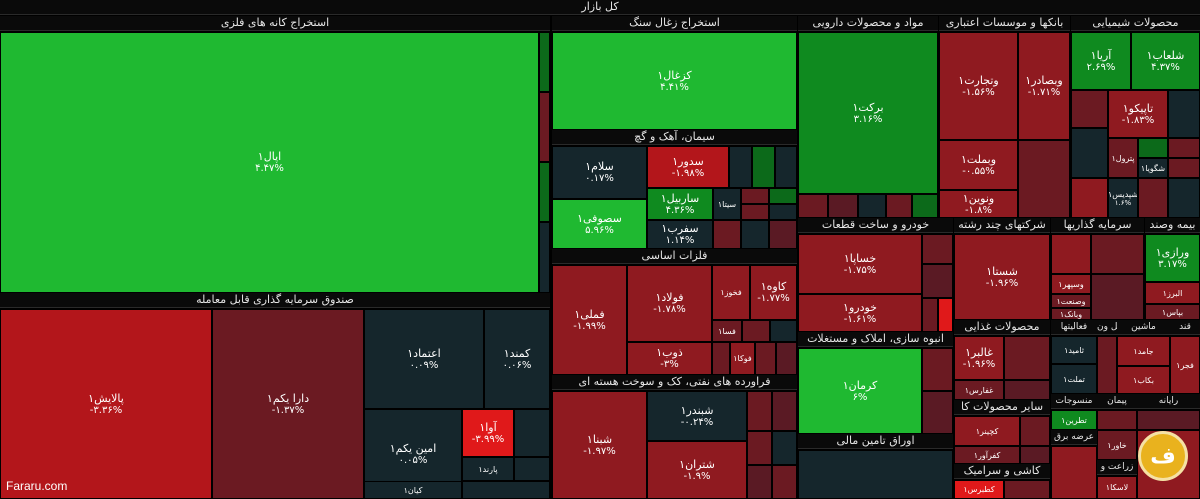 Image resolution: width=1200 pixels, height=499 pixels. I want to click on tile-kefaroo: کفرآور۱, so click(987, 455).